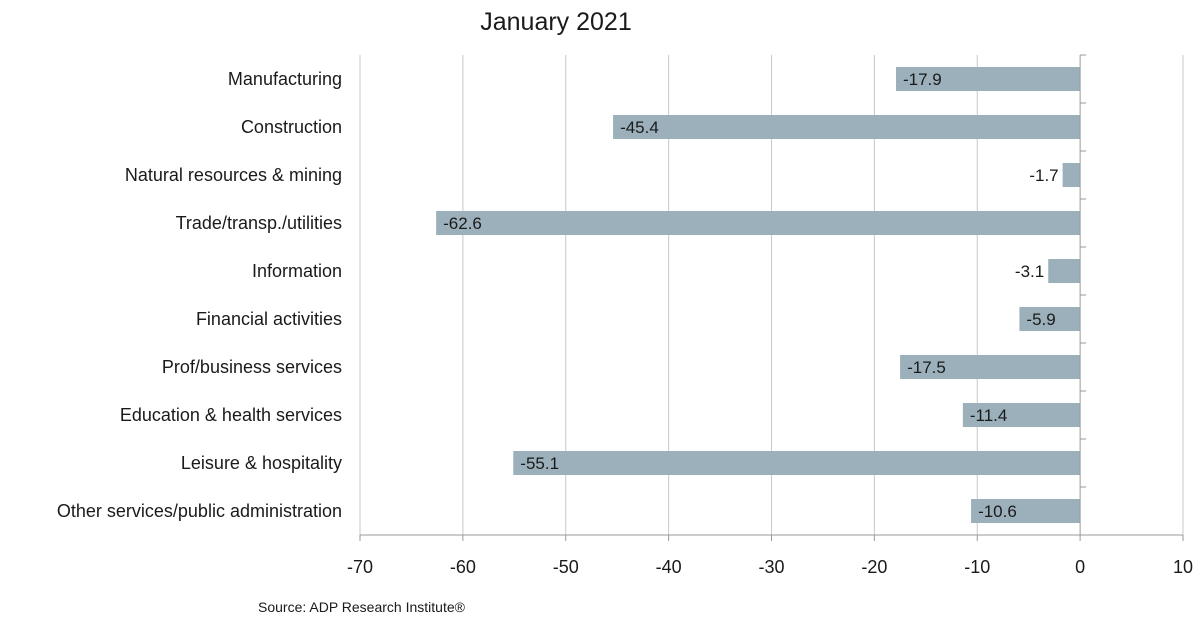 Image resolution: width=1203 pixels, height=620 pixels. I want to click on data-label: -5.9, so click(1040, 319).